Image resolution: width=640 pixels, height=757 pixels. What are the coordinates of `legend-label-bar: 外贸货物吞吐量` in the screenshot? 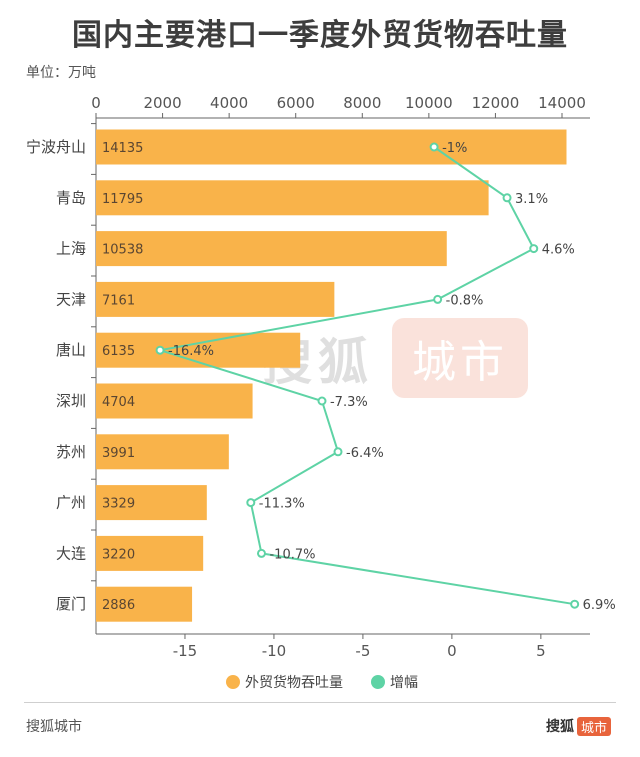 It's located at (294, 682).